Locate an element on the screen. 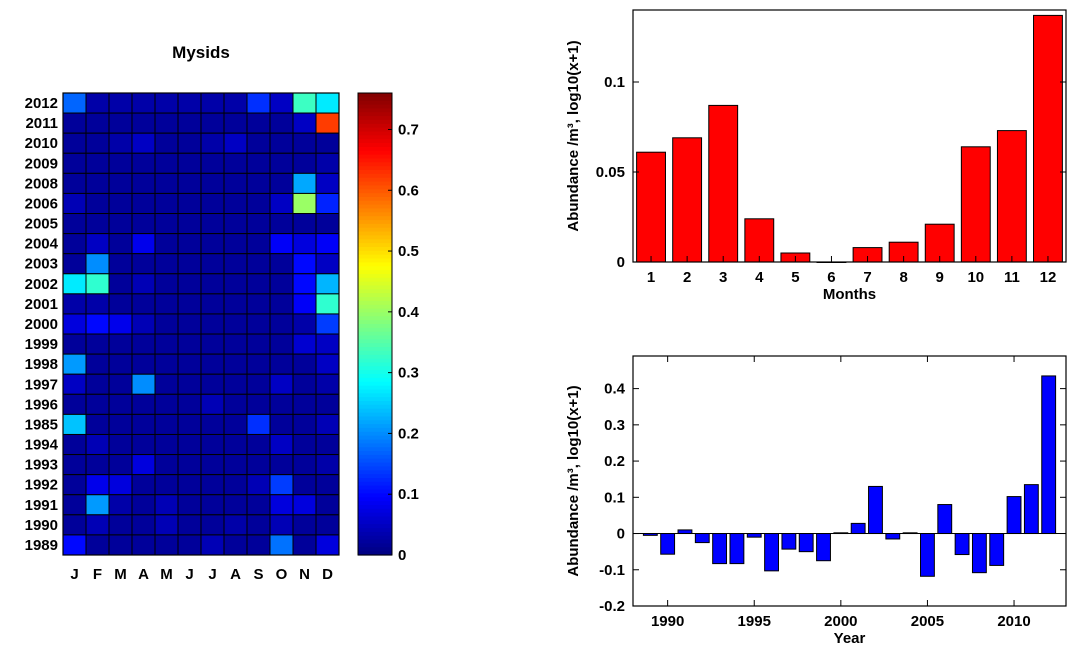 This screenshot has width=1068, height=648. heatmap-year-label: 2012 is located at coordinates (41, 103).